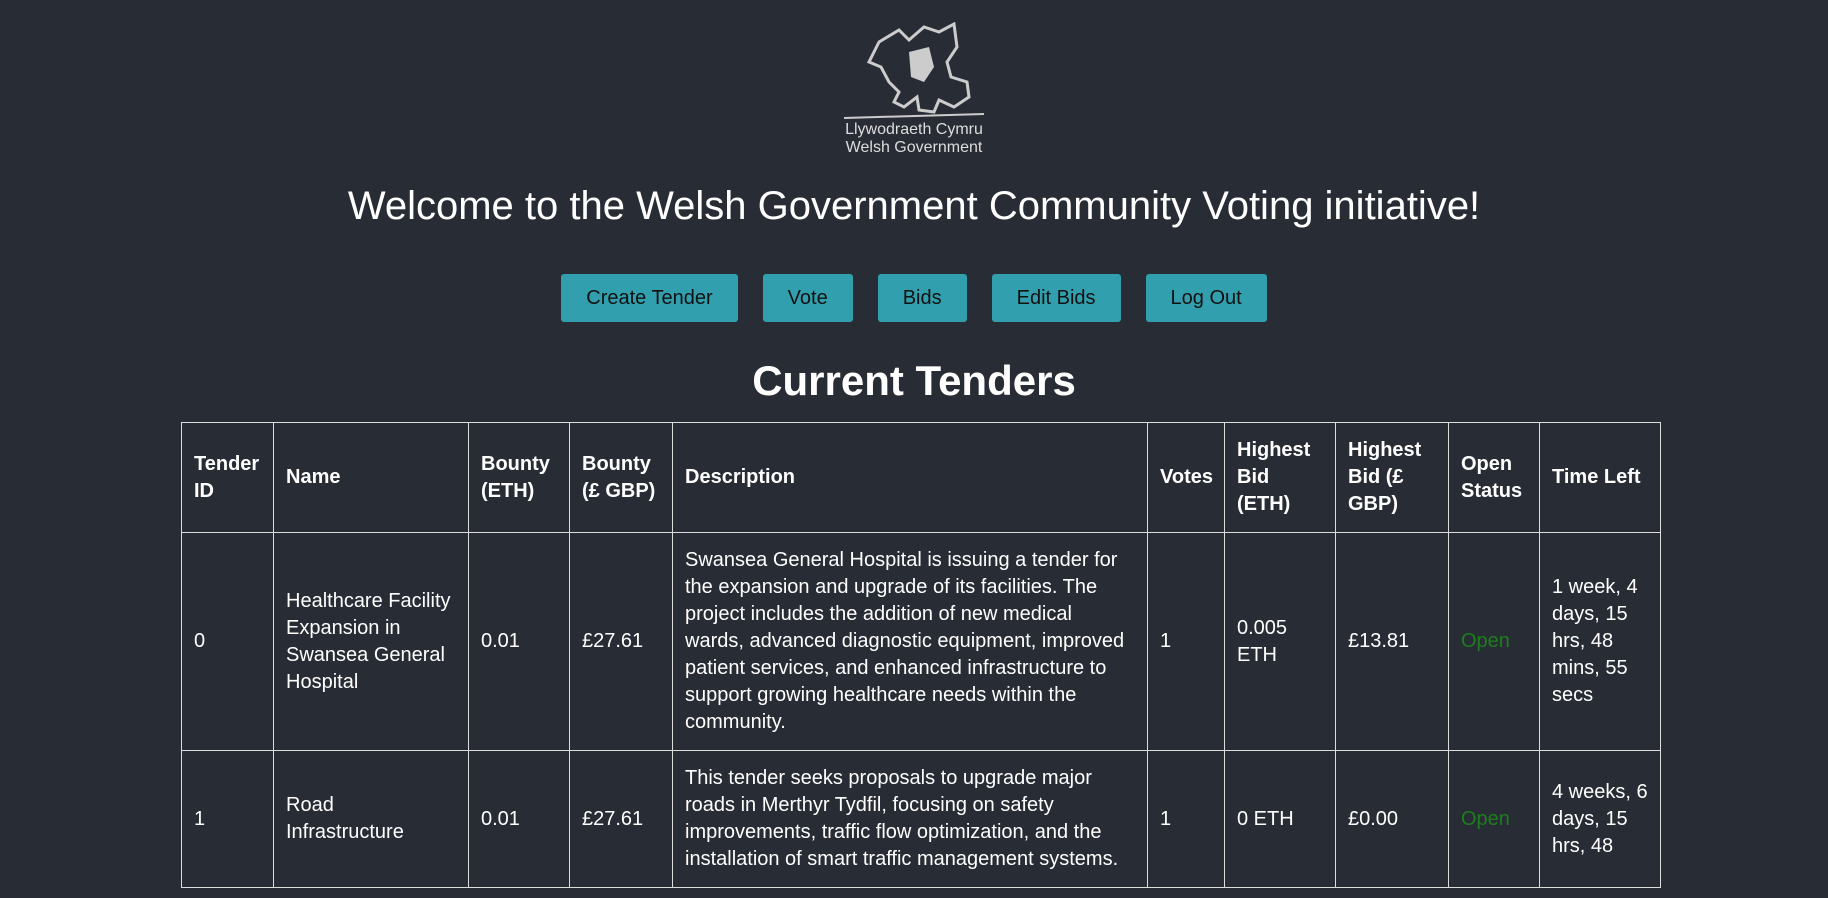 Image resolution: width=1828 pixels, height=898 pixels. What do you see at coordinates (1392, 477) in the screenshot?
I see `column-header: Highest Bid (£ GBP)` at bounding box center [1392, 477].